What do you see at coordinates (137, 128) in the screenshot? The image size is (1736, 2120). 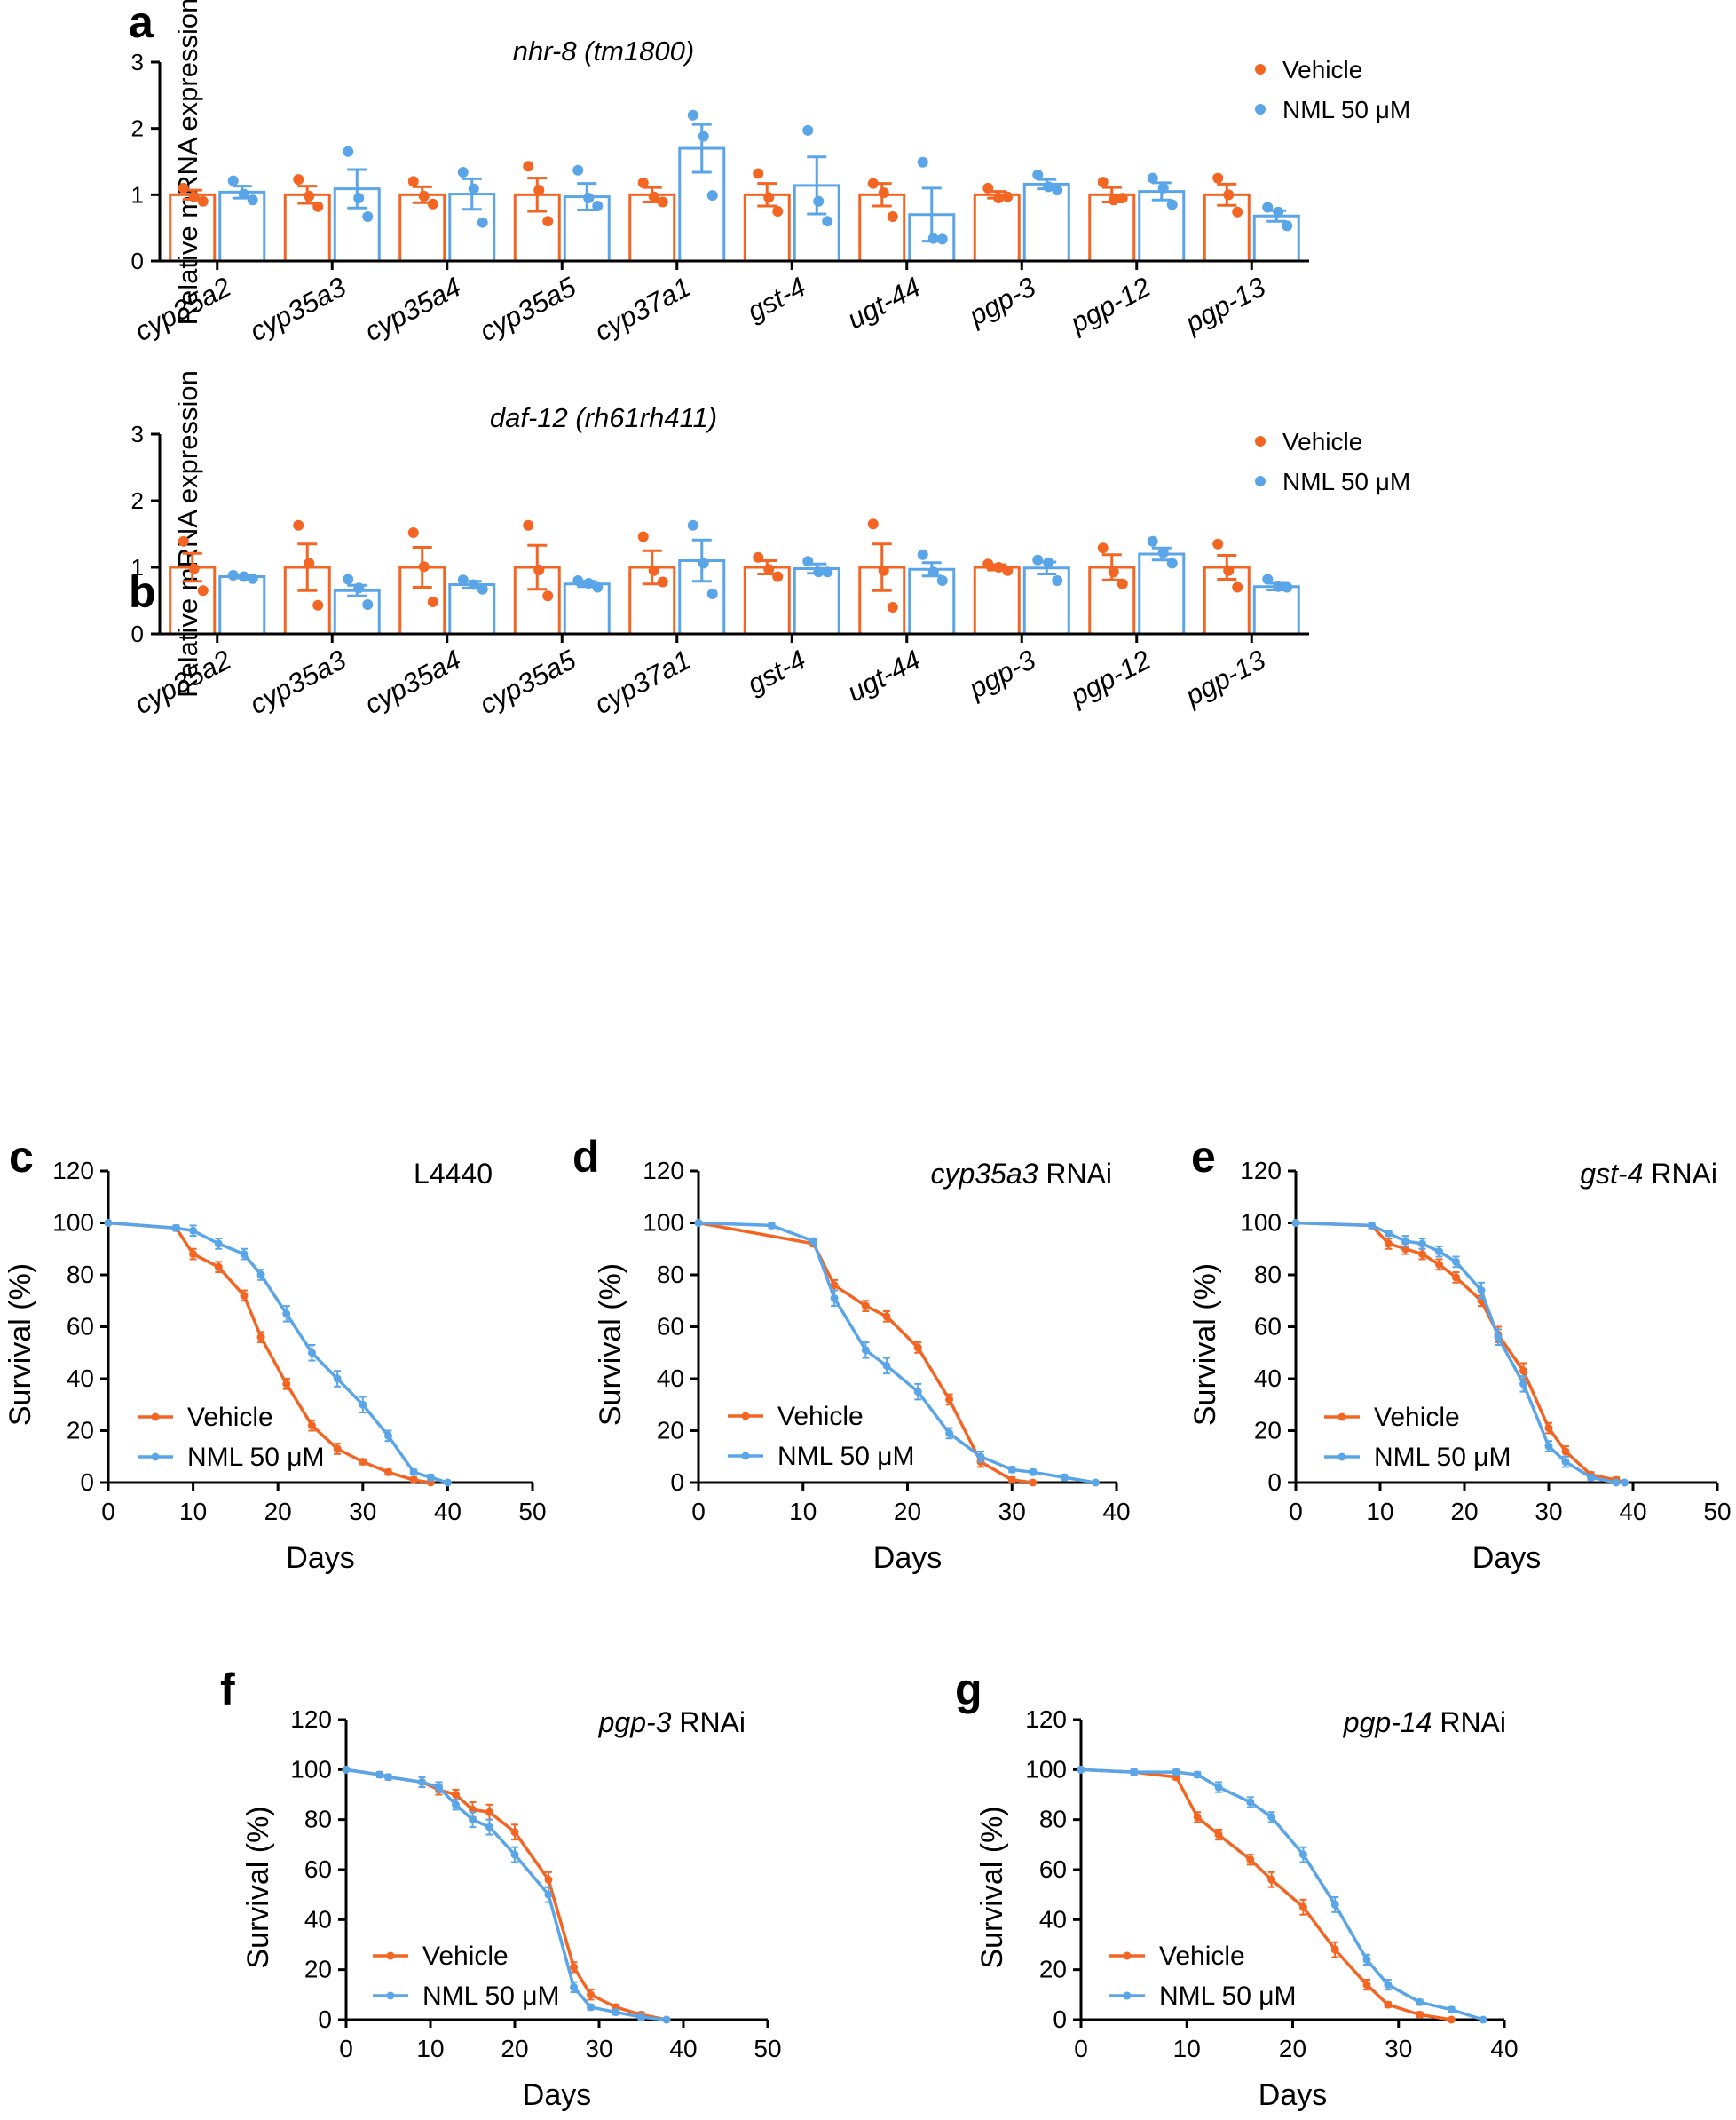 I see `y-tick-label: 2` at bounding box center [137, 128].